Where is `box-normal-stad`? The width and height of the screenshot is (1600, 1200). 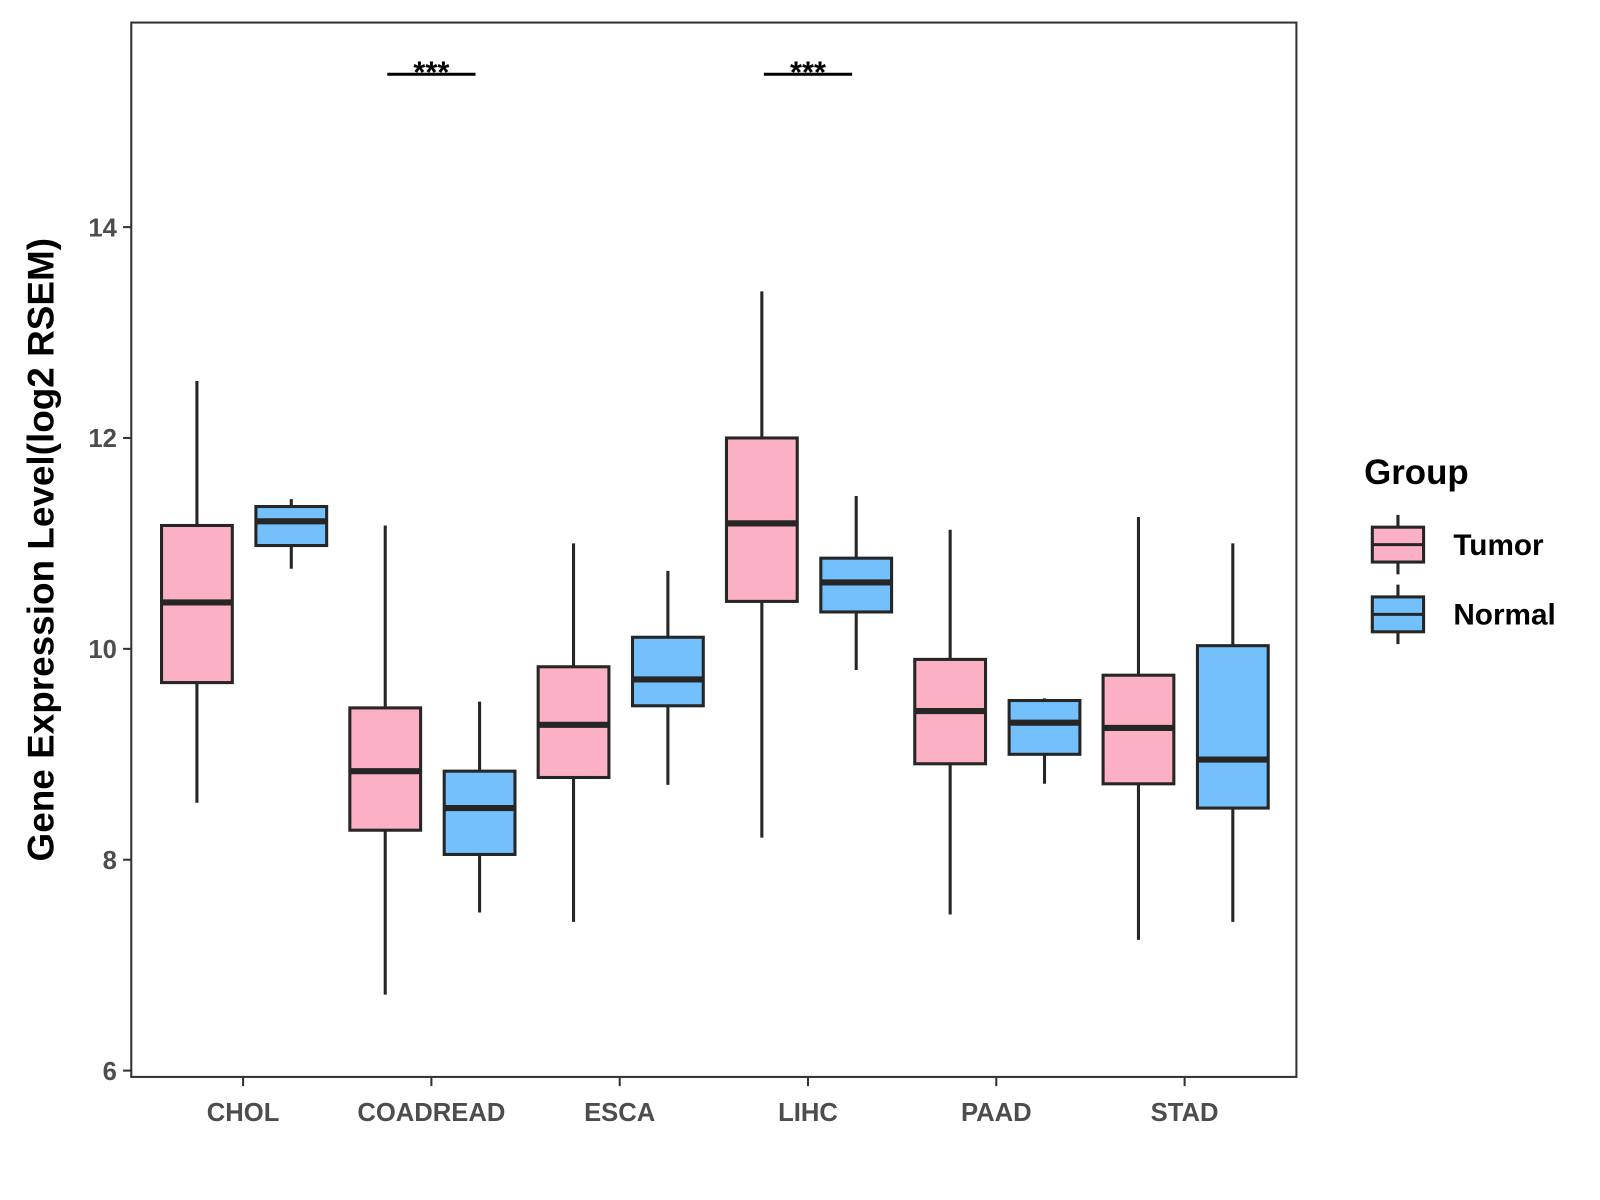
box-normal-stad is located at coordinates (1232, 732).